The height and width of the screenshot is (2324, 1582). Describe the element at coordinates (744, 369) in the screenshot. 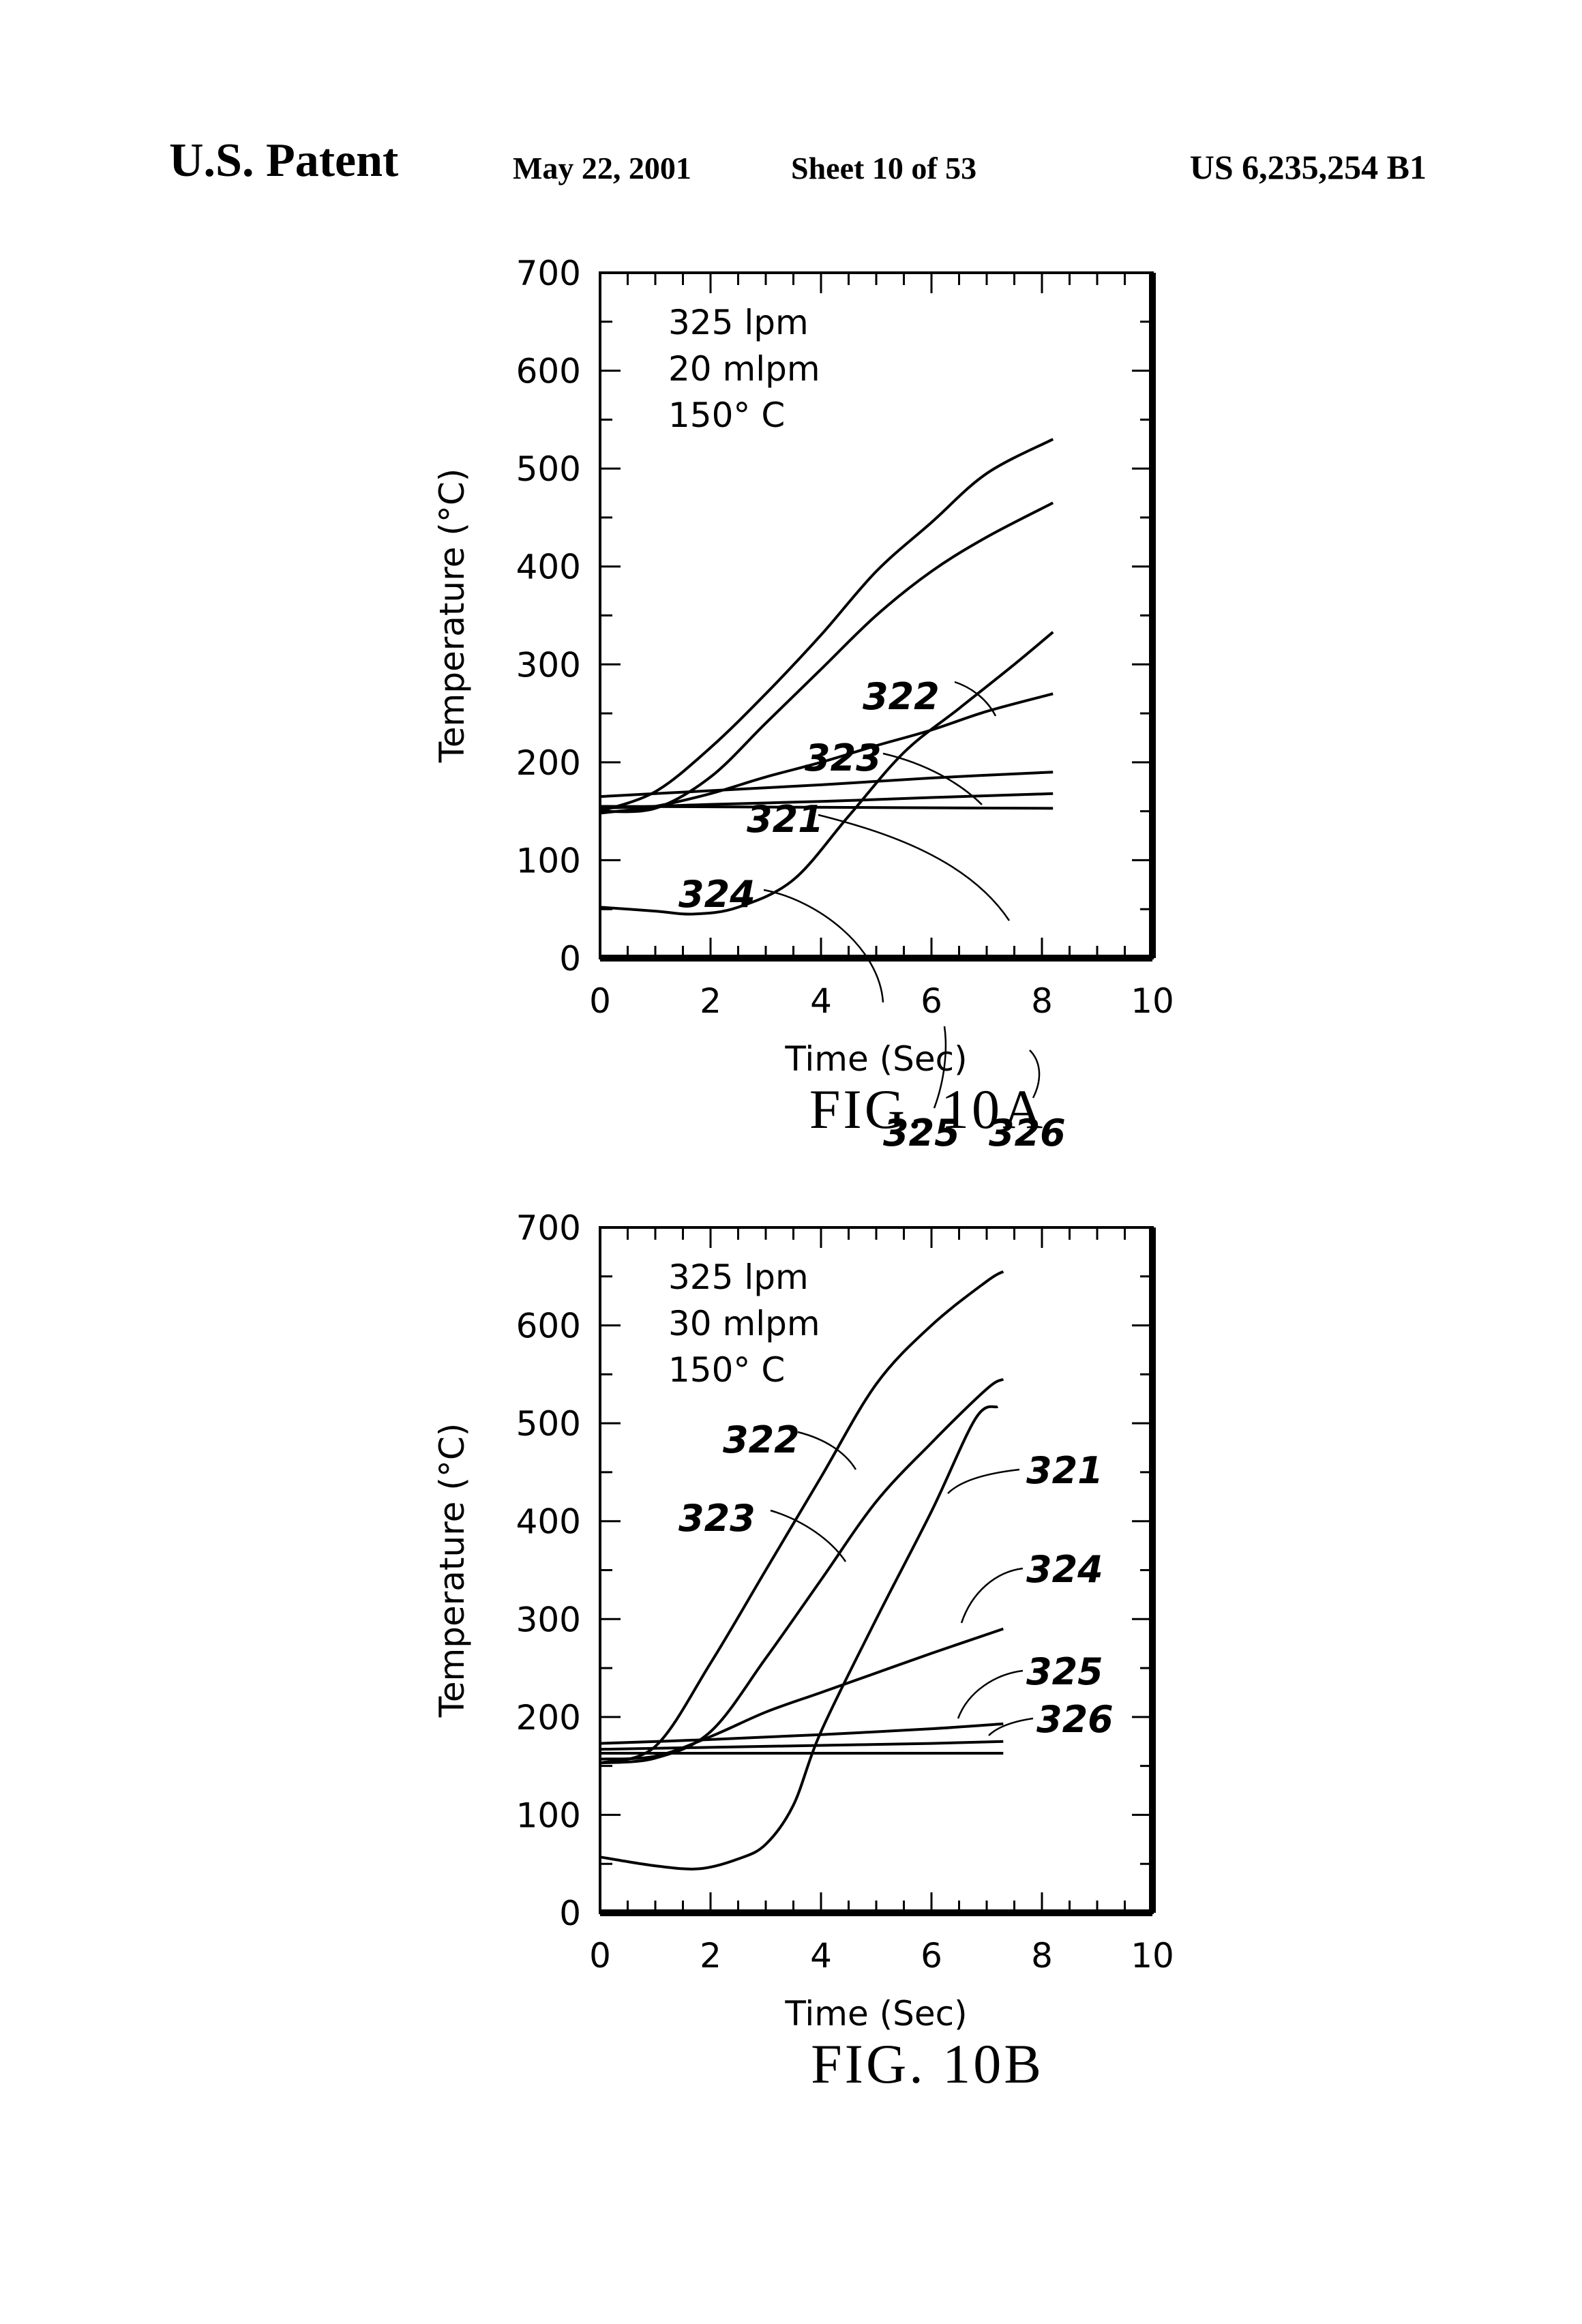

I see `condition-text: 20 mlpm` at that location.